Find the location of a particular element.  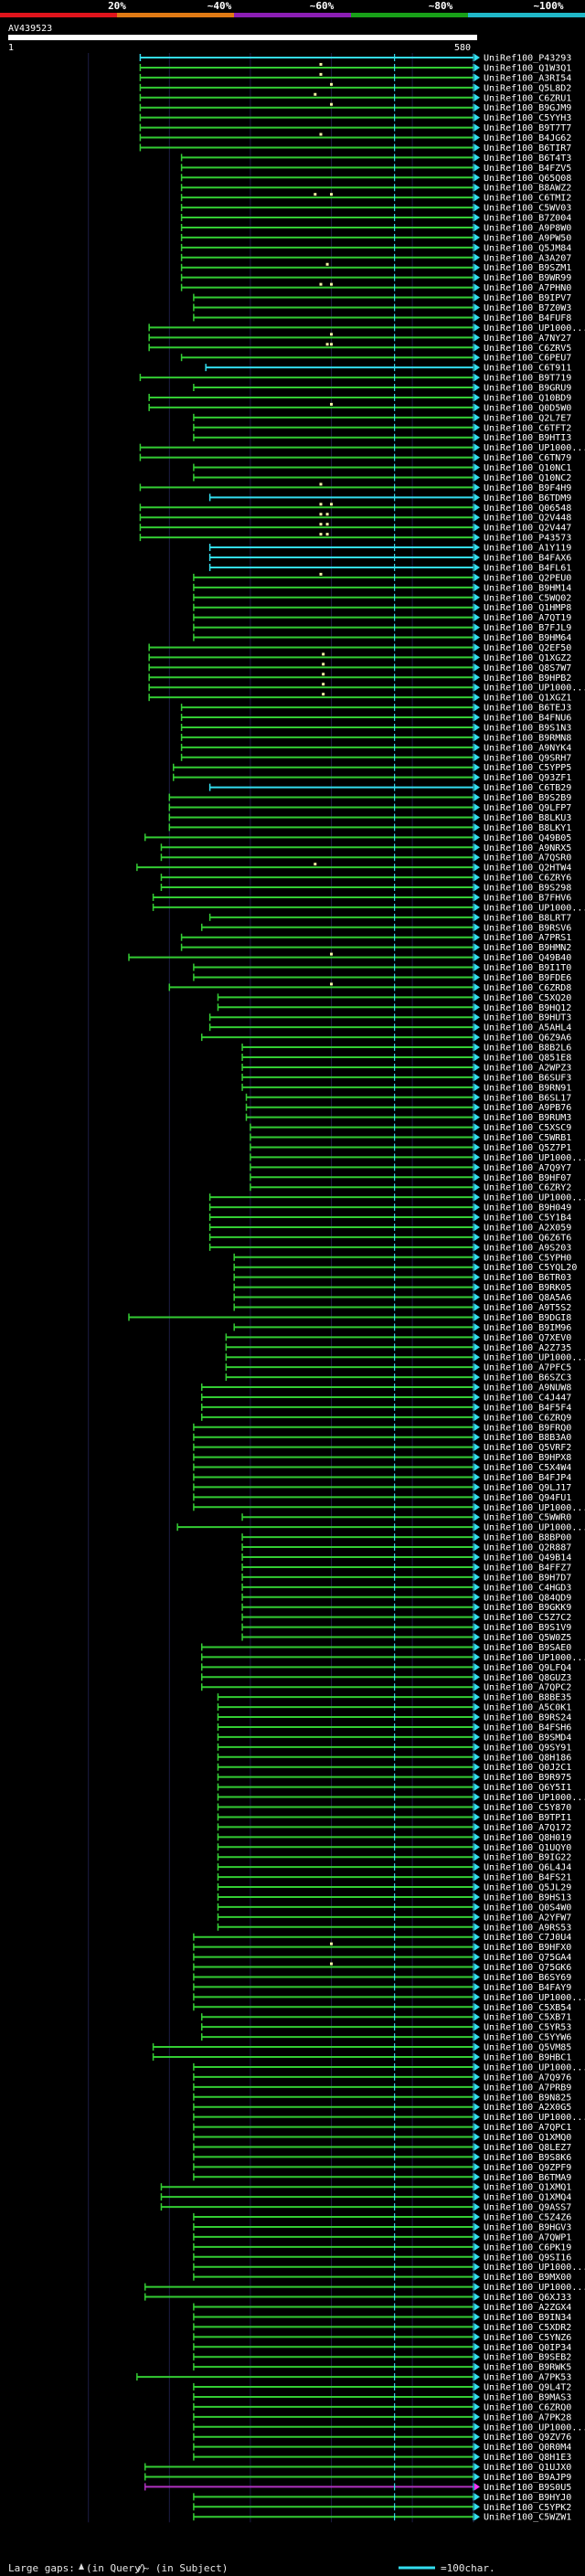

hit-row: UniRef100_C6PK19 is located at coordinates (382, 2247).